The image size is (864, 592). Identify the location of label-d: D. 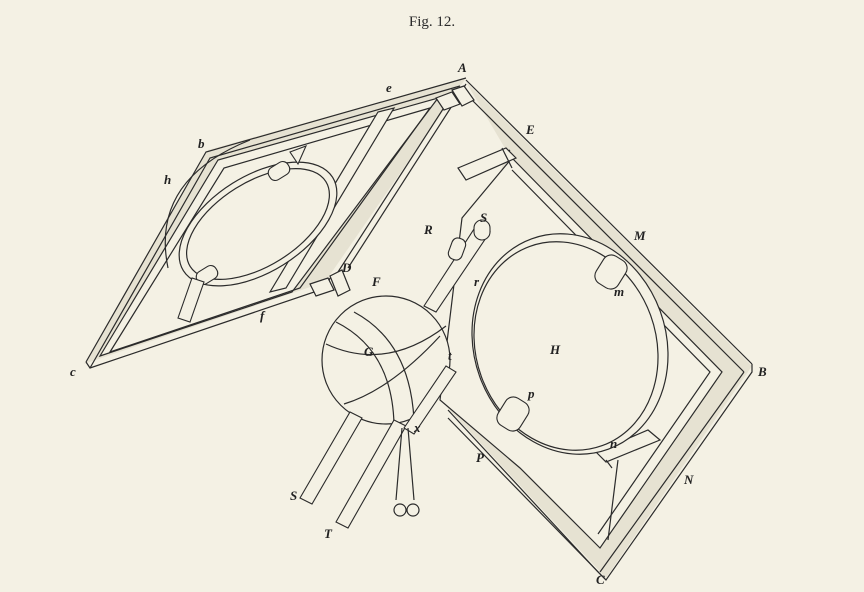
(346, 267).